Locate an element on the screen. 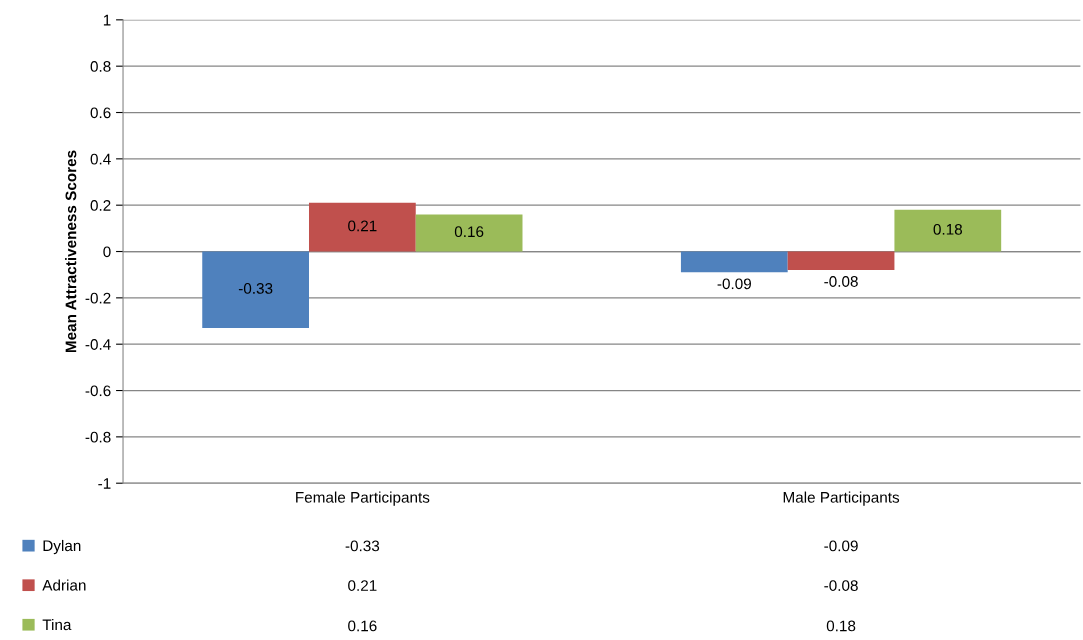 The image size is (1083, 640). text: -0.33 is located at coordinates (362, 546).